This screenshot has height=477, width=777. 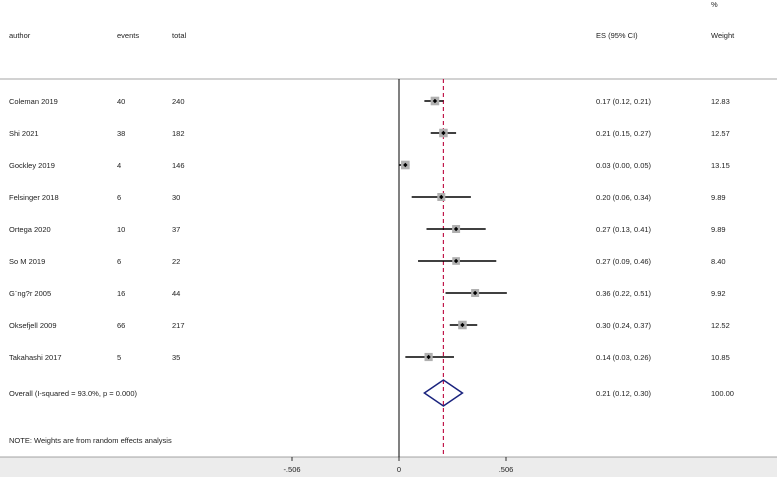 What do you see at coordinates (388, 166) in the screenshot?
I see `table-row: Gockley 2019 4 146 0.03 (0.00, 0.05) 13.15` at bounding box center [388, 166].